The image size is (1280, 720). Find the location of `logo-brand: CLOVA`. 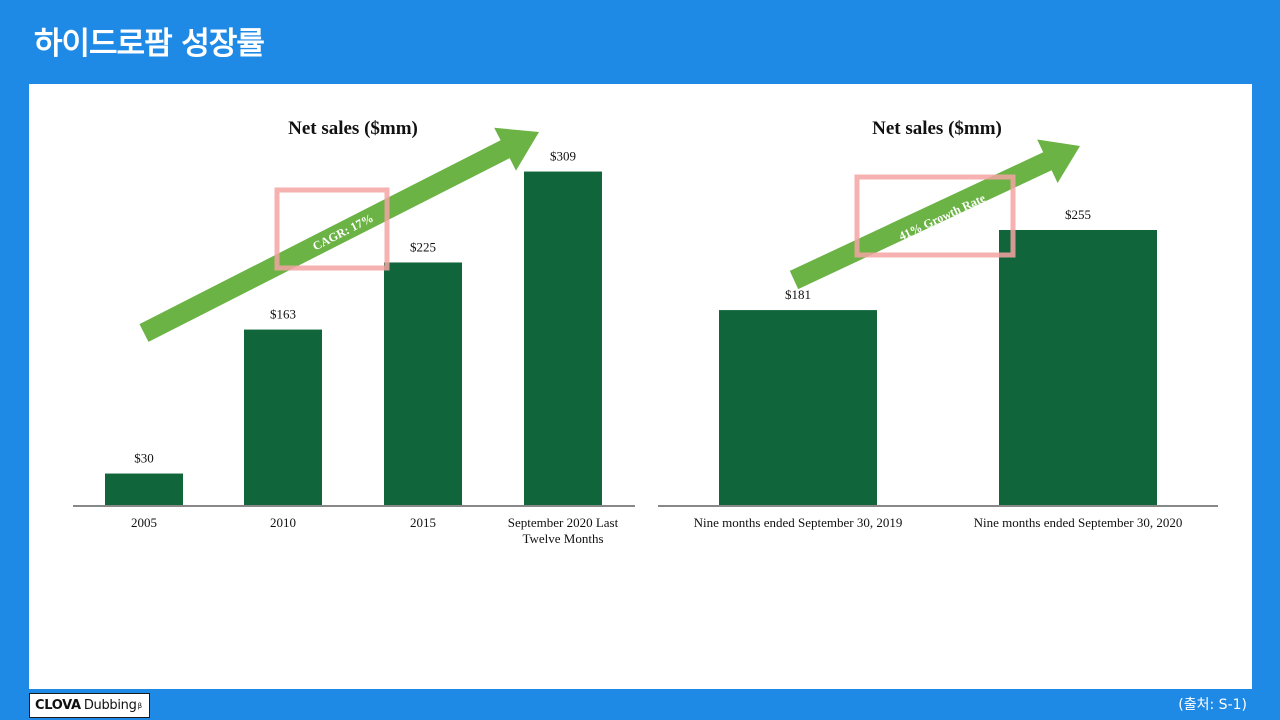

logo-brand: CLOVA is located at coordinates (58, 705).